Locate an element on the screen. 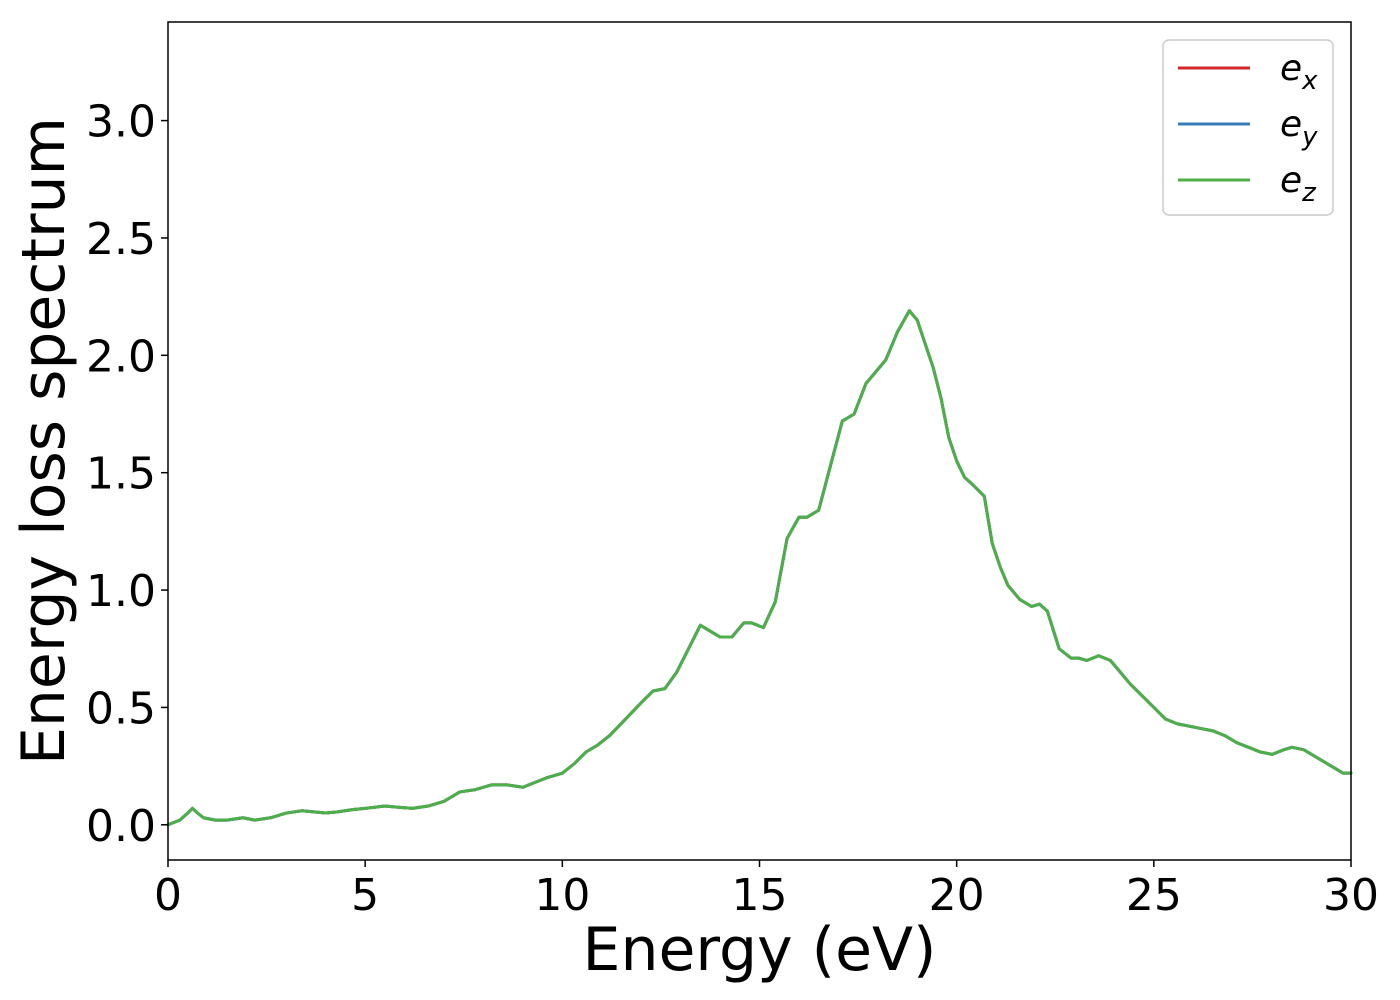  y-tick-label: 0.0 is located at coordinates (121, 826).